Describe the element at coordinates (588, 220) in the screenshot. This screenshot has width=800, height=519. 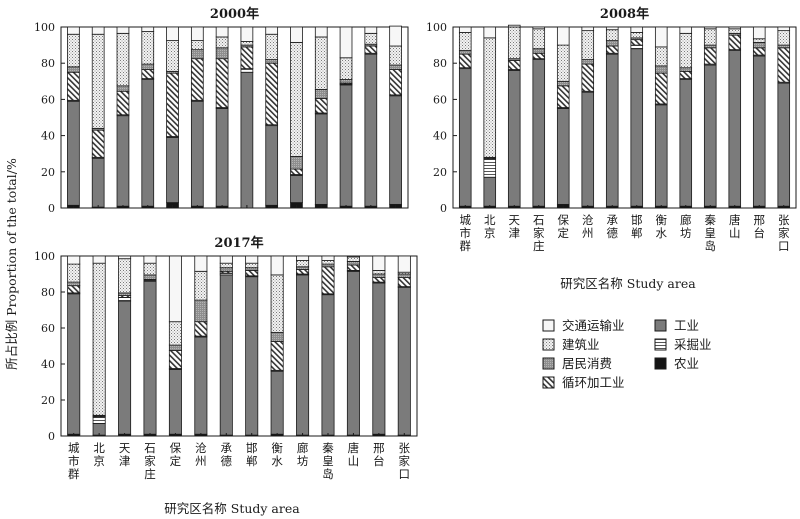
I see `x-tick-label-沧州: 沧` at that location.